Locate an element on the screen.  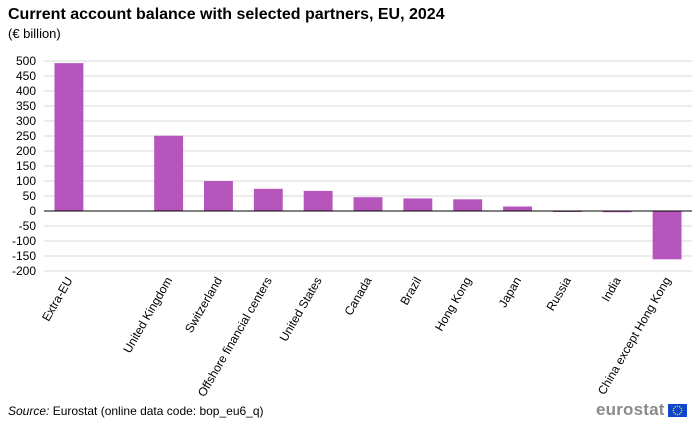
y-tick-label: 400 is located at coordinates (26, 91).